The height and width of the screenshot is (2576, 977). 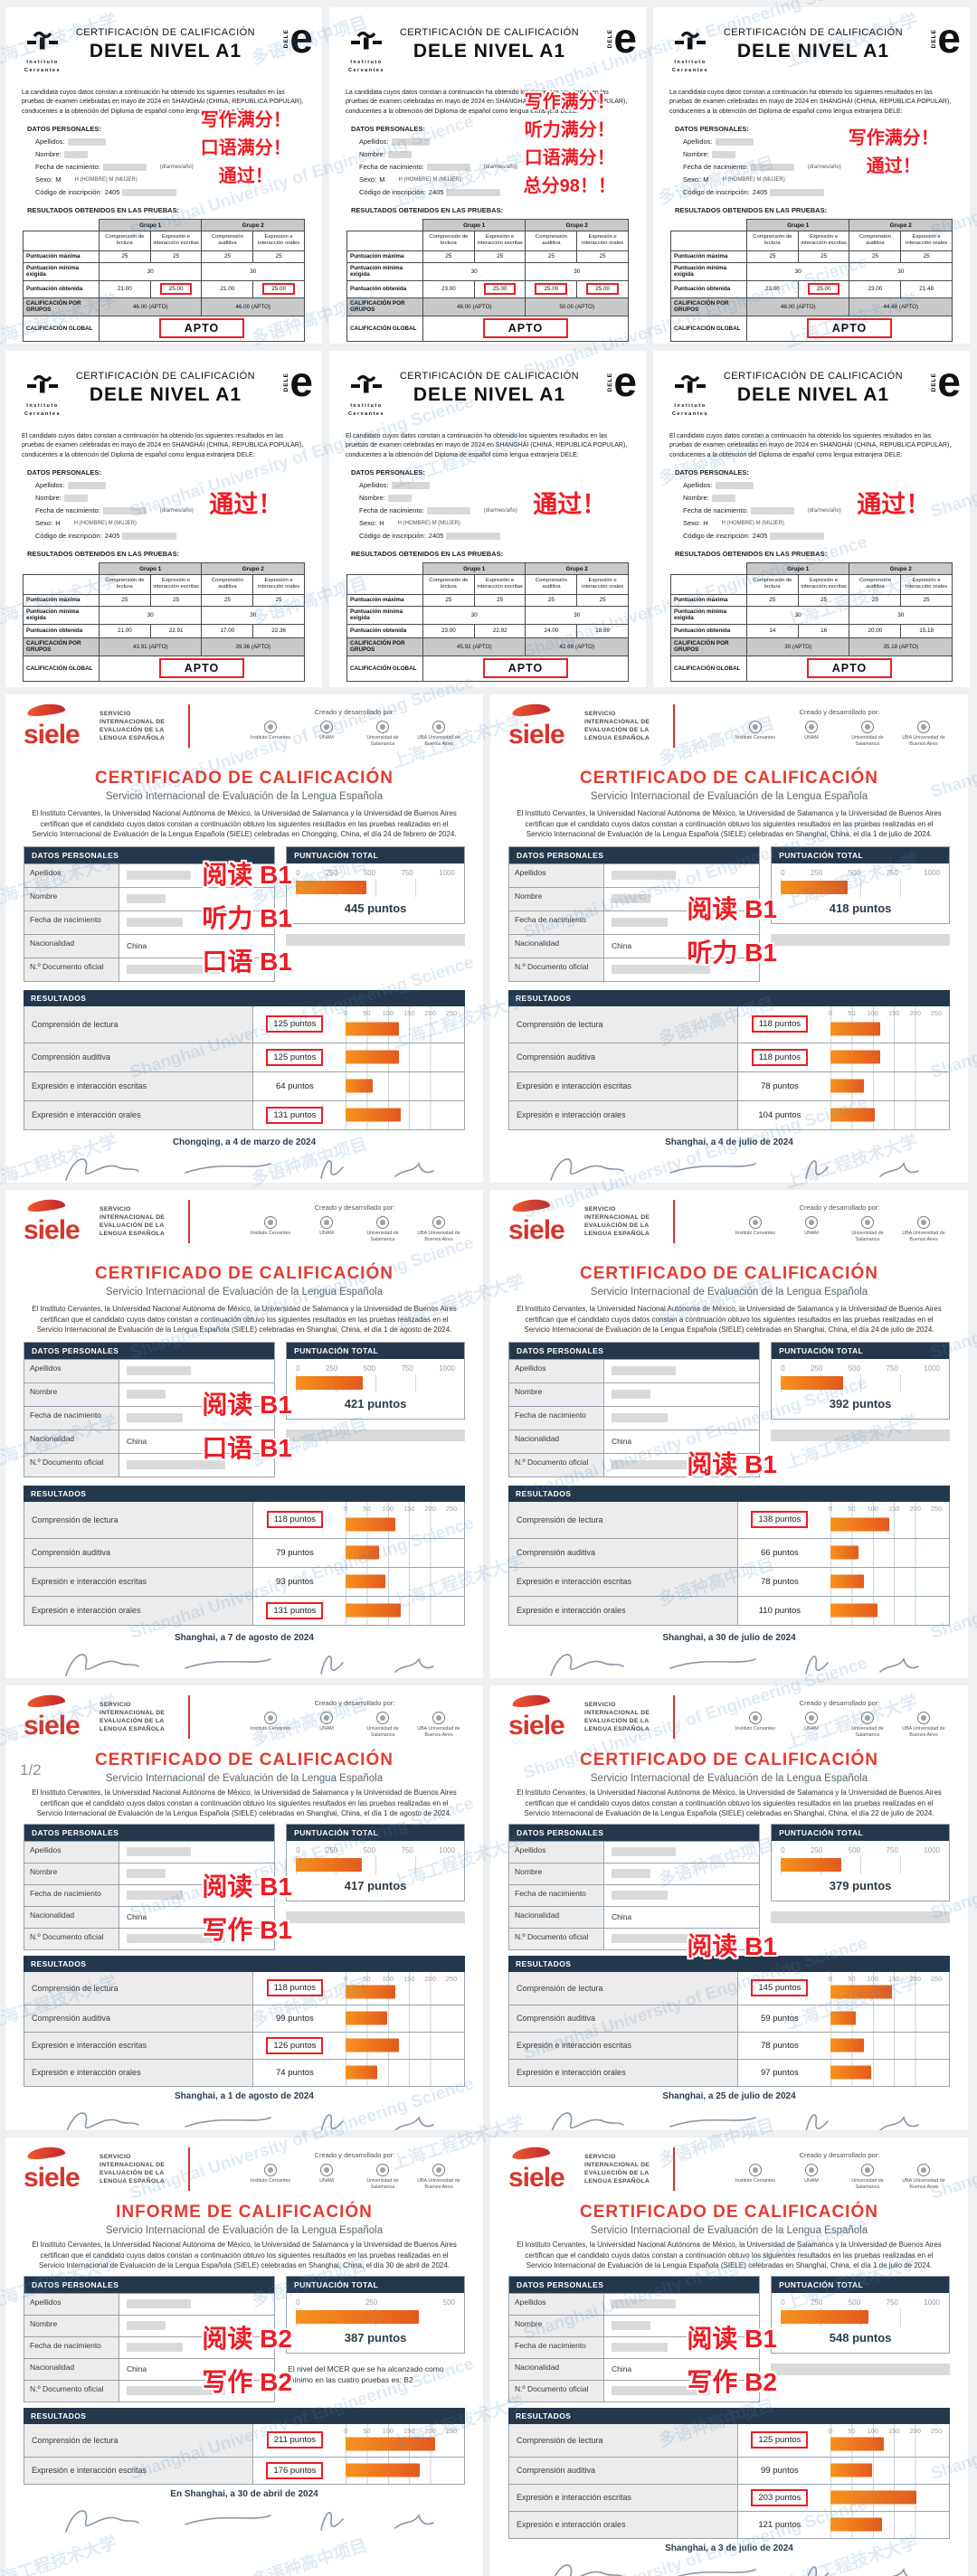 What do you see at coordinates (536, 2178) in the screenshot?
I see `siele-wordmark: siele` at bounding box center [536, 2178].